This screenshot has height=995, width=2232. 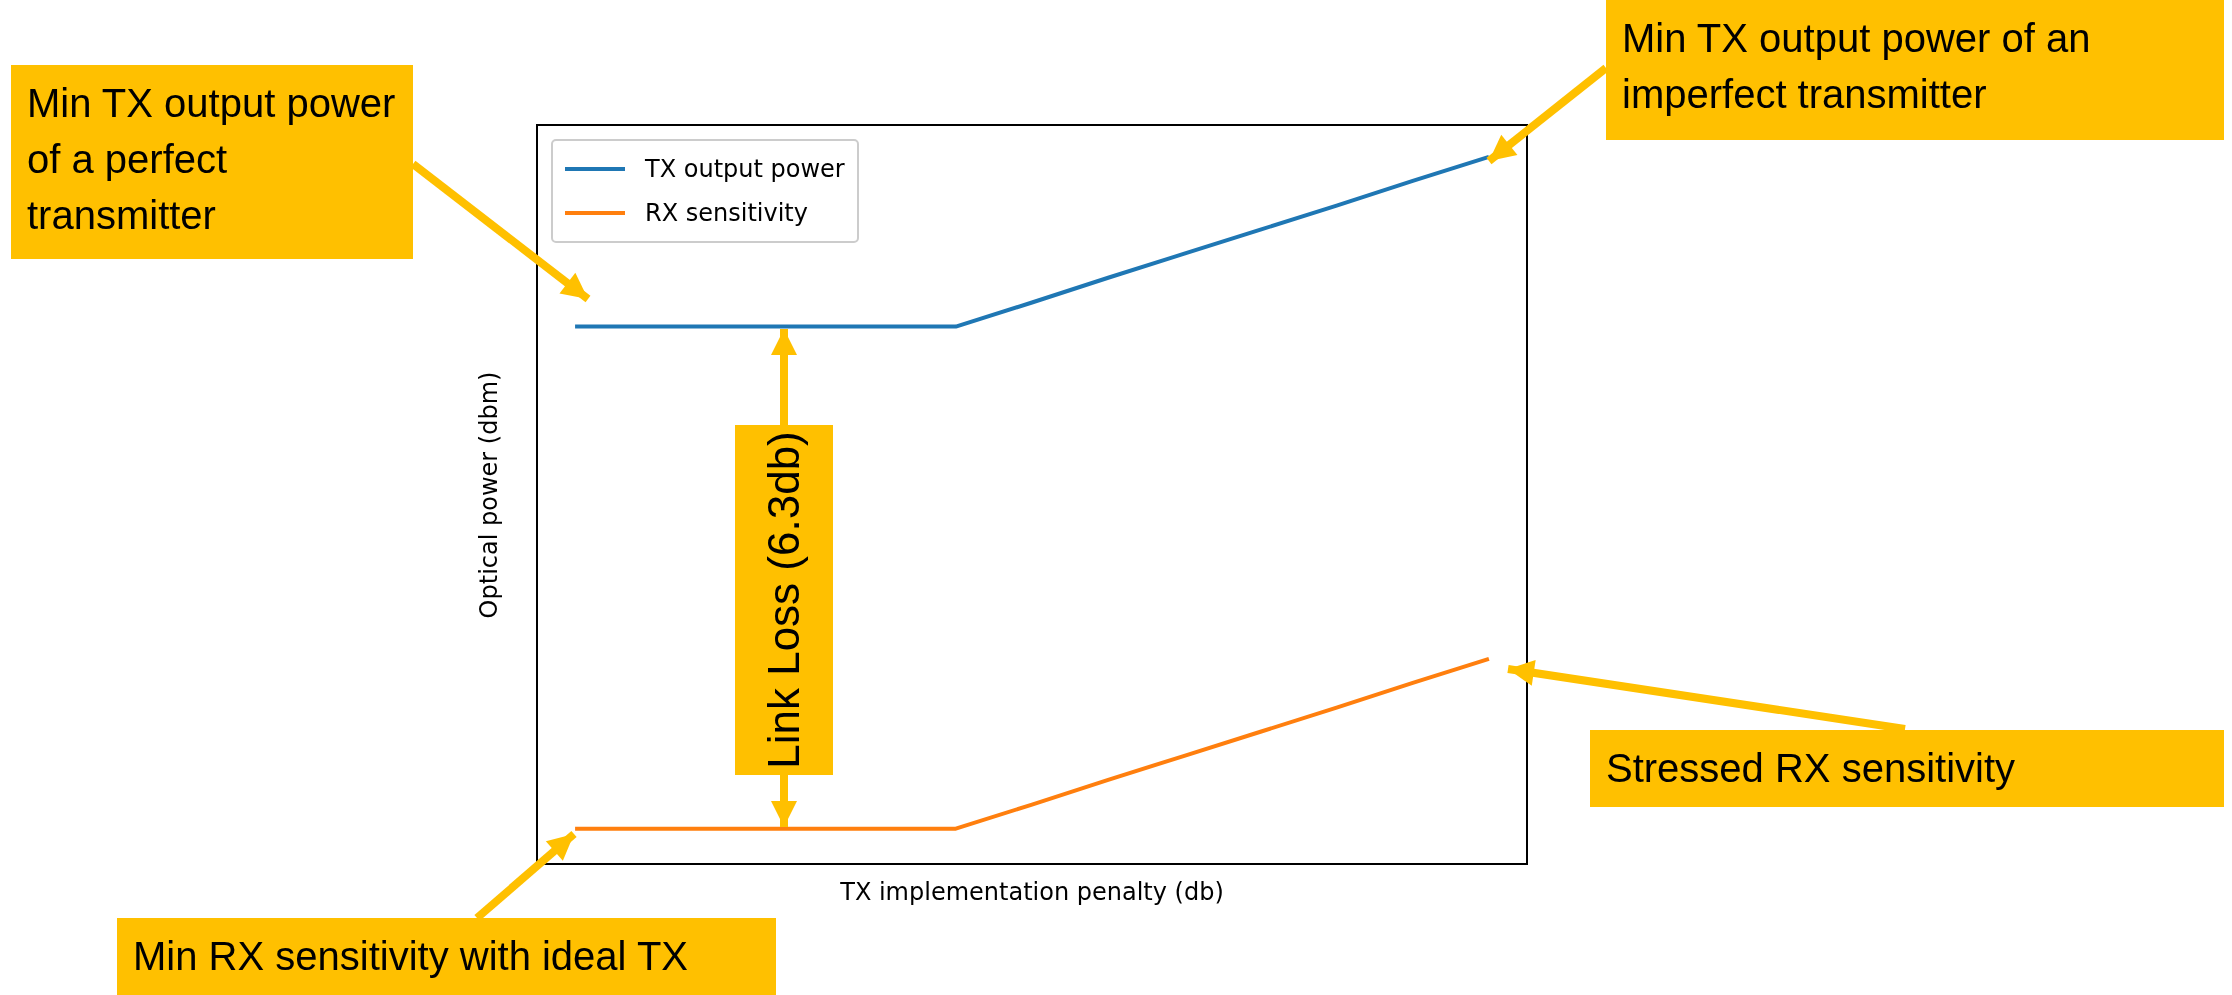 What do you see at coordinates (745, 169) in the screenshot?
I see `legend-label: TX output power` at bounding box center [745, 169].